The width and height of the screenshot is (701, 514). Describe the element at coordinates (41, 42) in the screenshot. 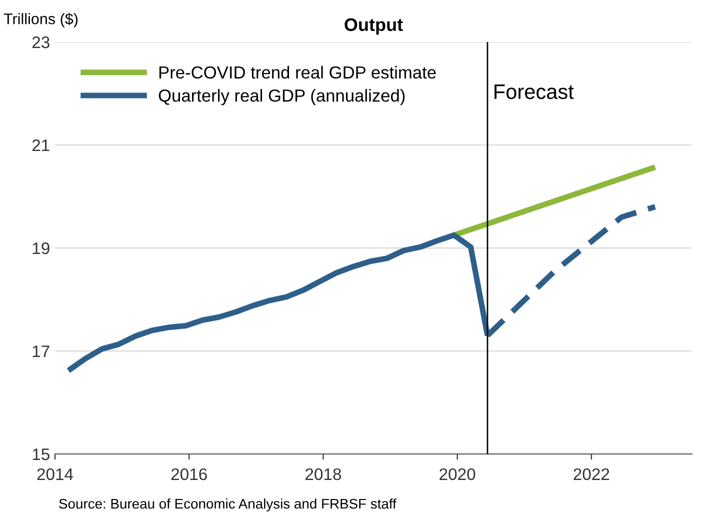

I see `y-tick-label: 23` at that location.